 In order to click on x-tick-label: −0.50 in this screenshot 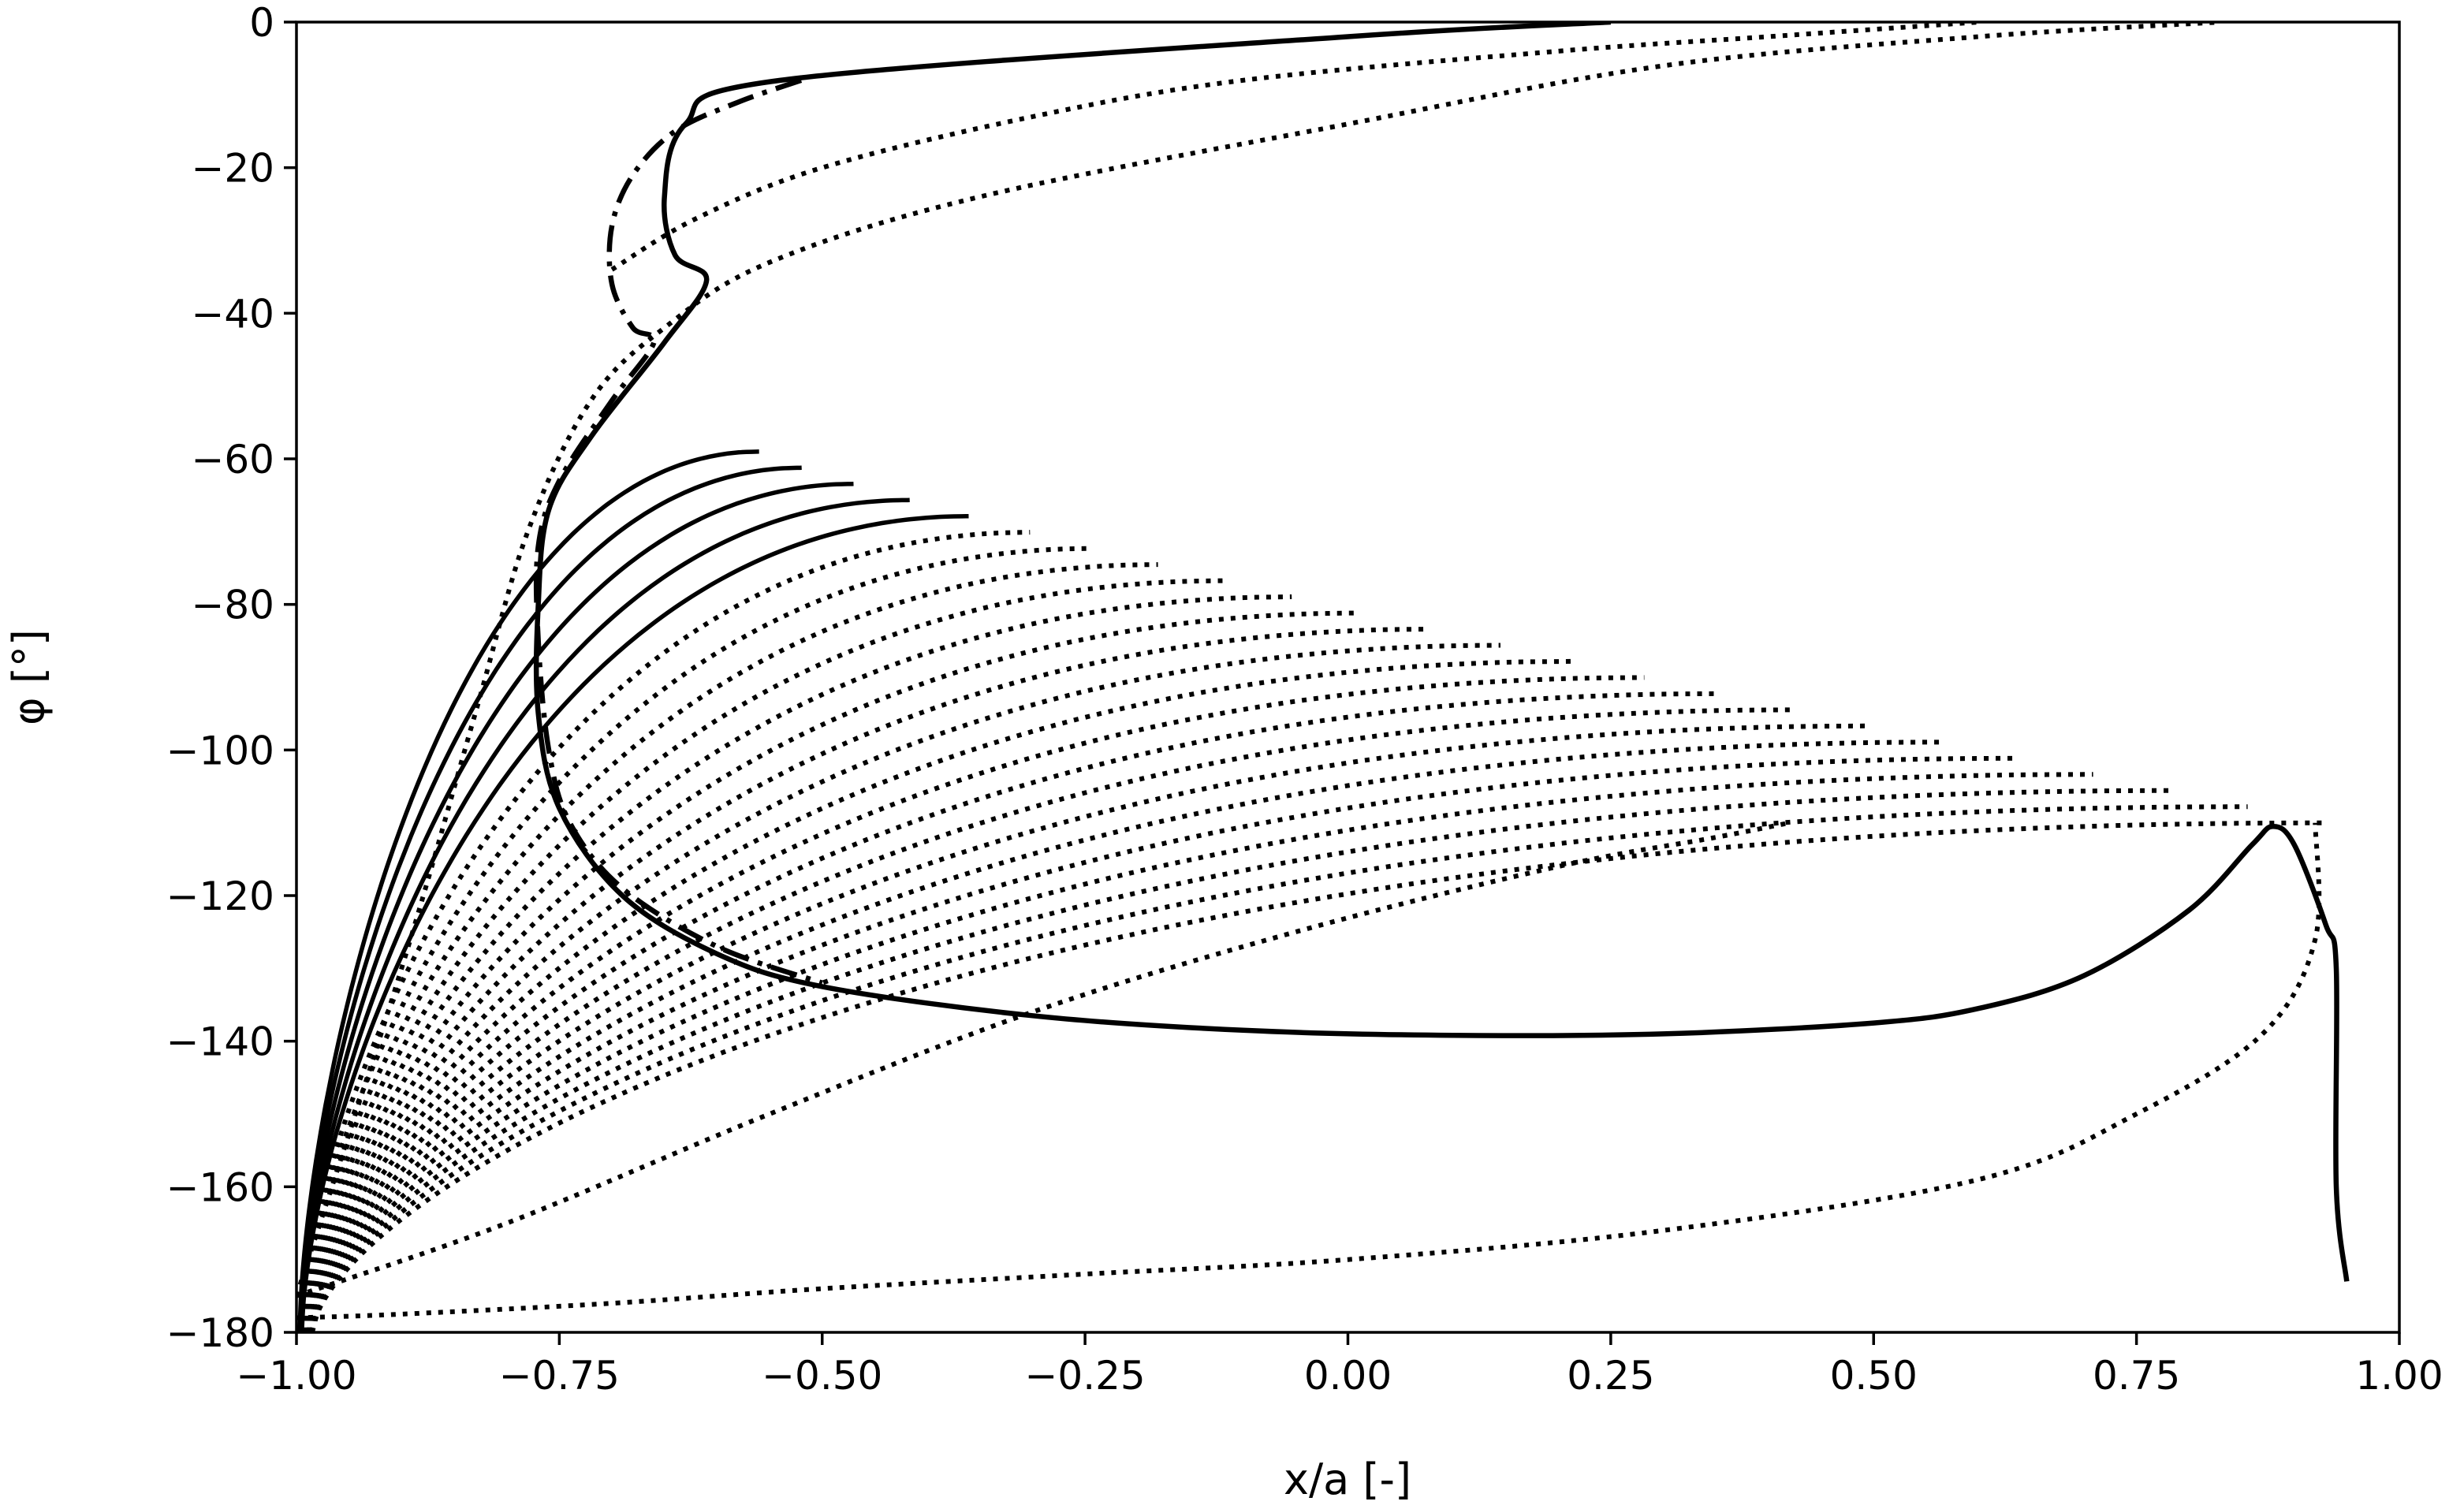, I will do `click(822, 1376)`.